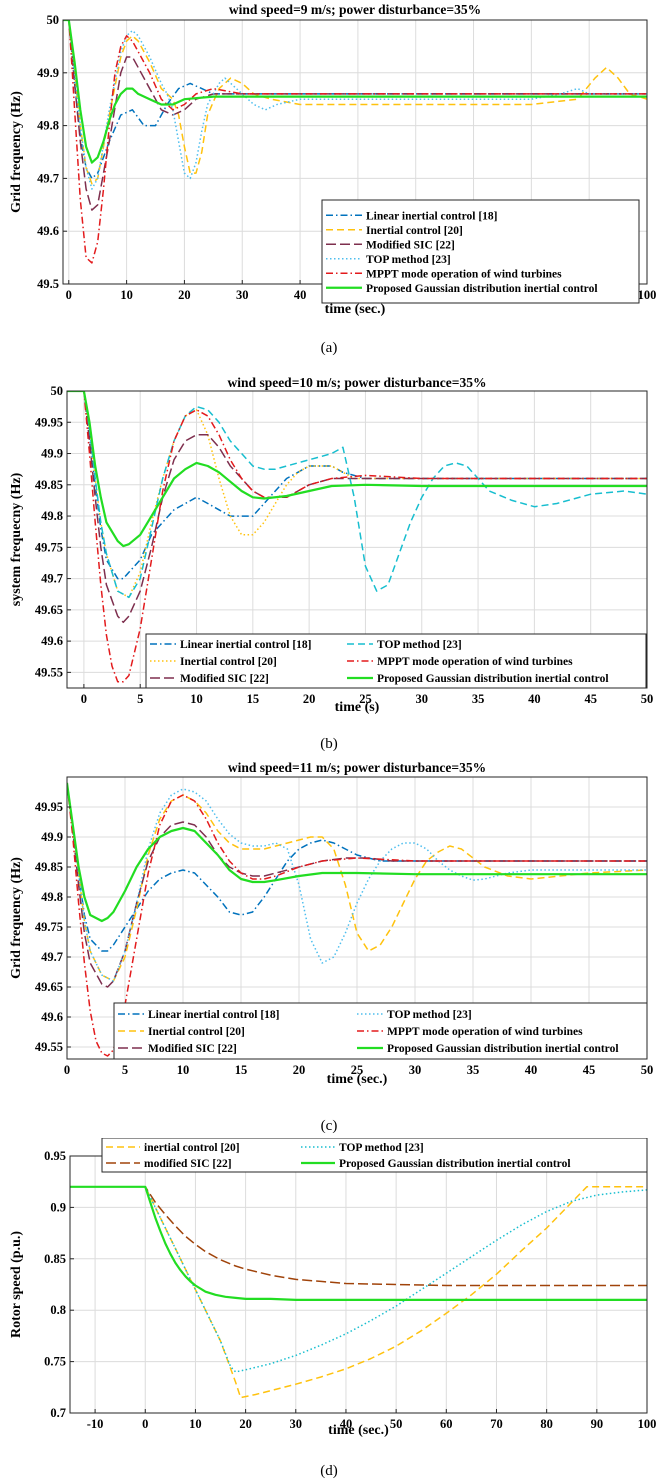 This screenshot has width=658, height=1481. I want to click on c3-xtick-label-8: 70, so click(496, 1424).